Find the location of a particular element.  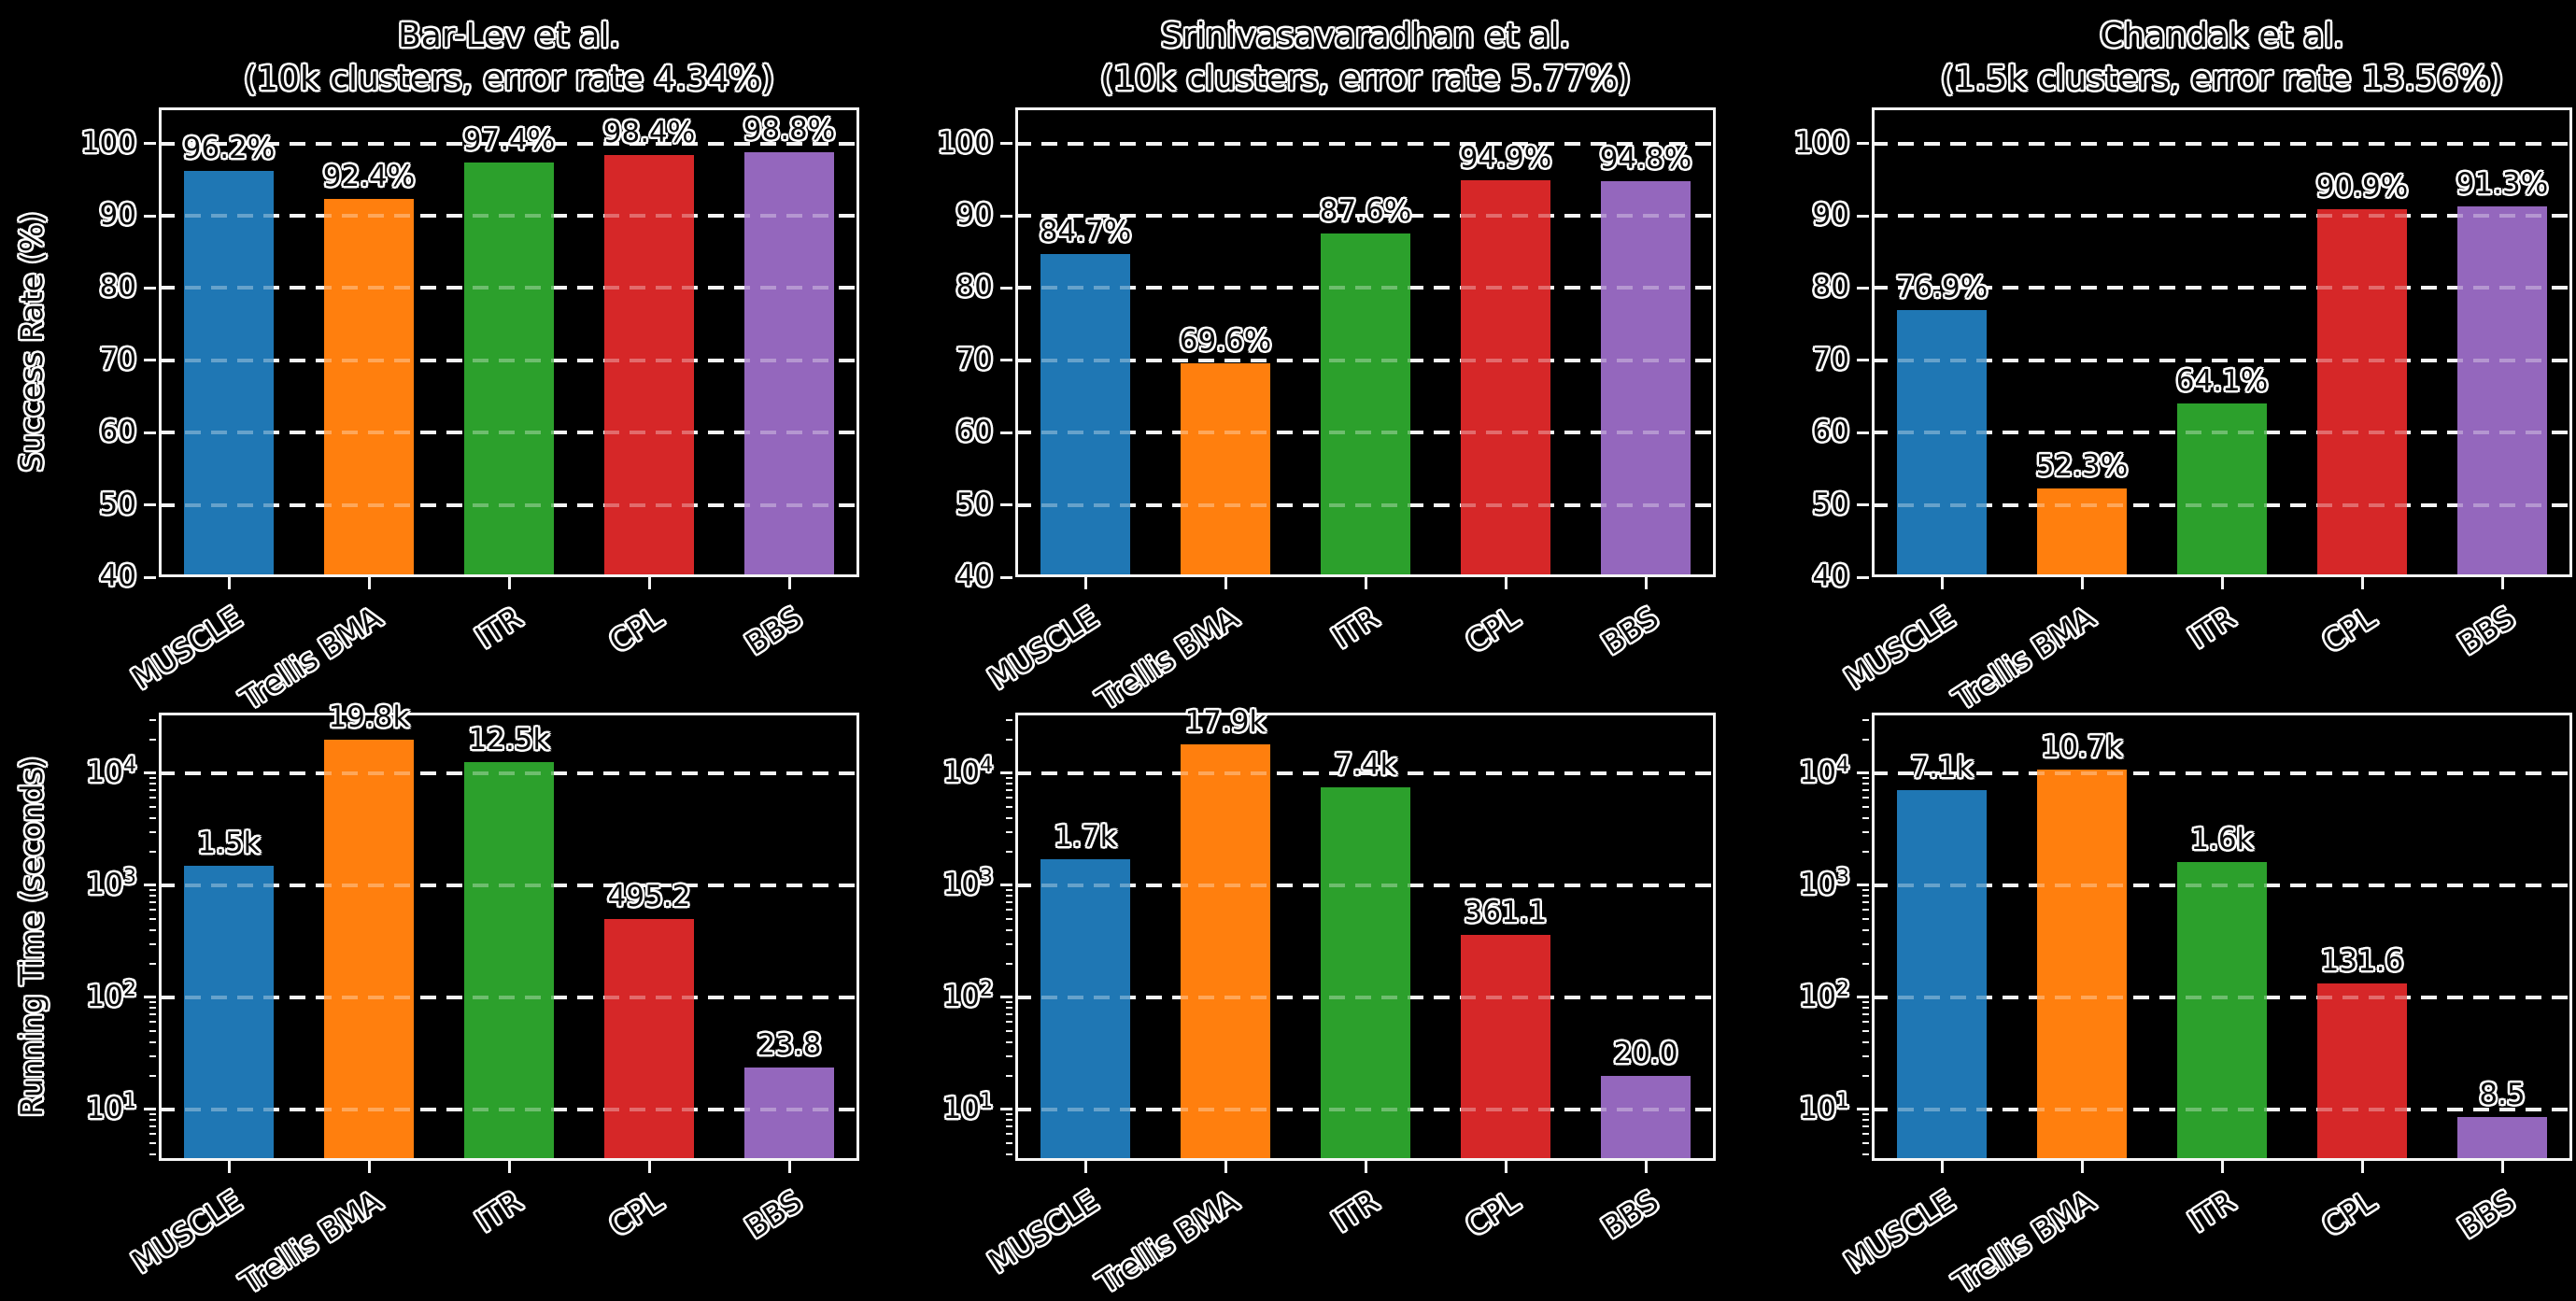

y-tick-label: 100 is located at coordinates (108, 142).